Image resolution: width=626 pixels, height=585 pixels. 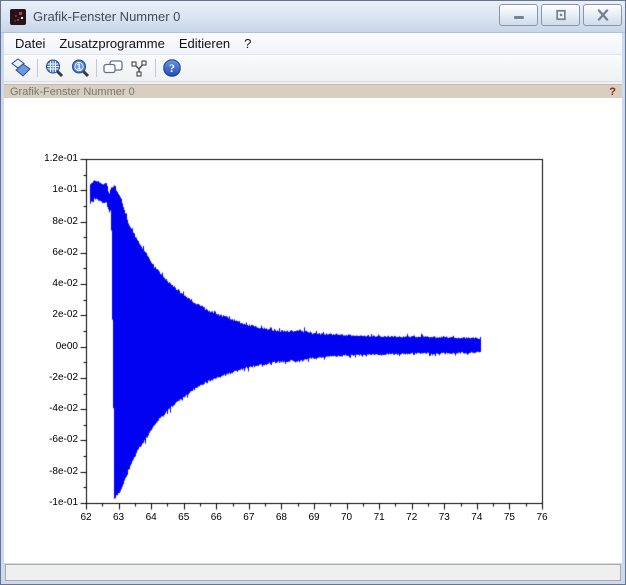 What do you see at coordinates (509, 517) in the screenshot?
I see `x-tick-label: 75` at bounding box center [509, 517].